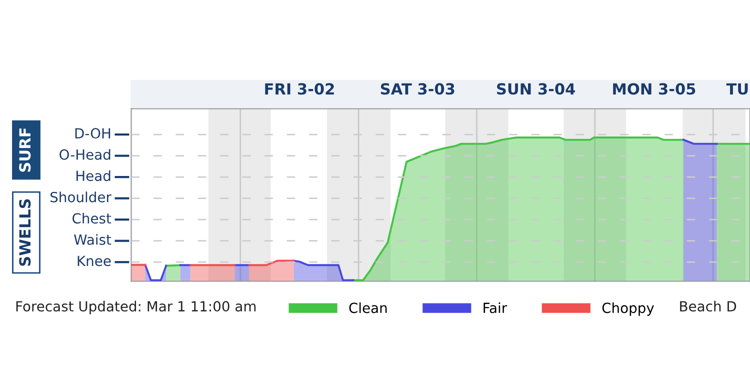 Image resolution: width=750 pixels, height=375 pixels. I want to click on text: Beach D, so click(708, 306).